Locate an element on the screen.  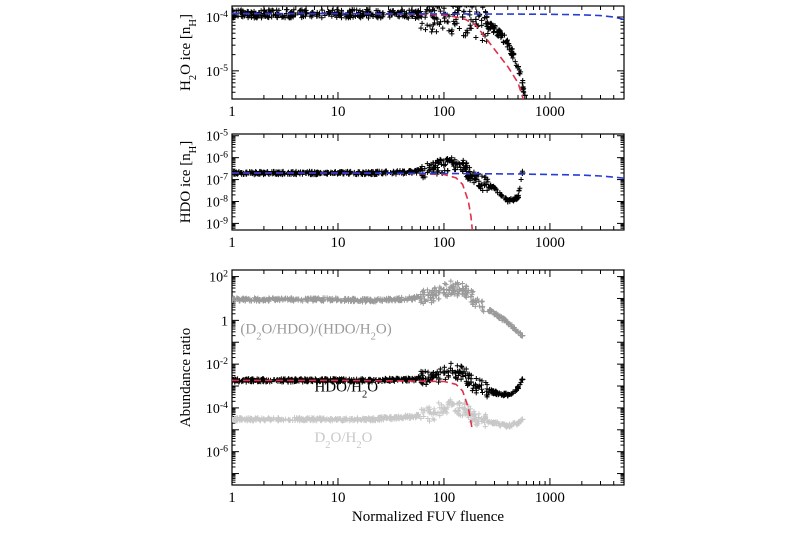
x-tick-label: 10 is located at coordinates (337, 112).